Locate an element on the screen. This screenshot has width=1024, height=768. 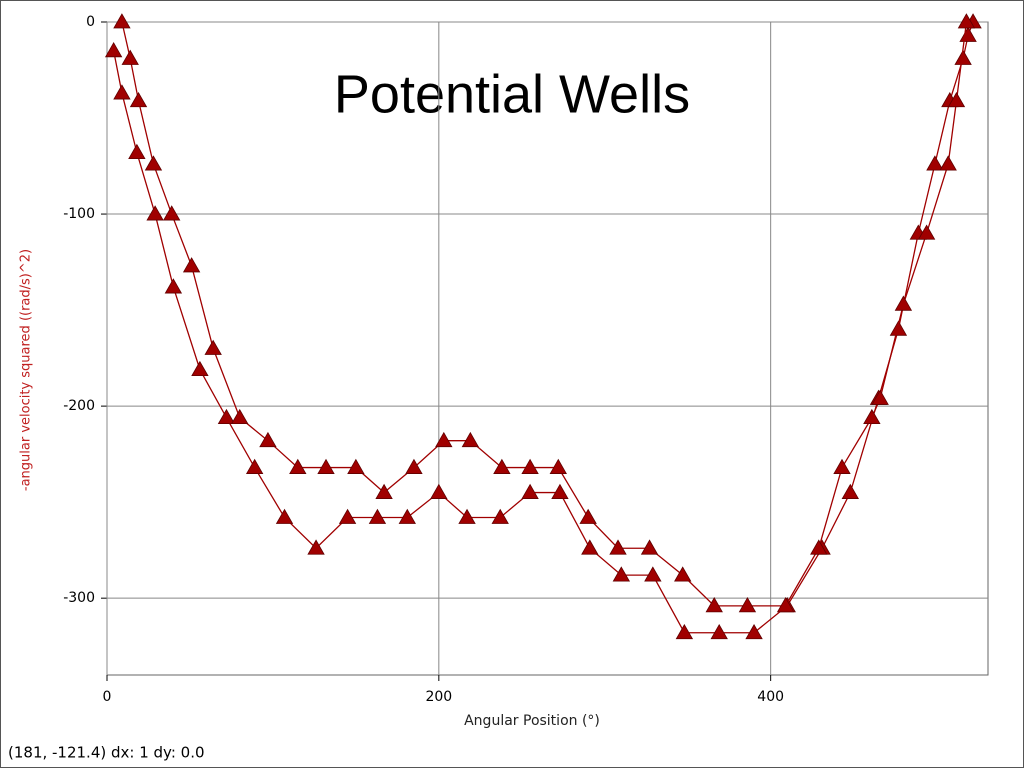
x-tick-label: 200 is located at coordinates (438, 697).